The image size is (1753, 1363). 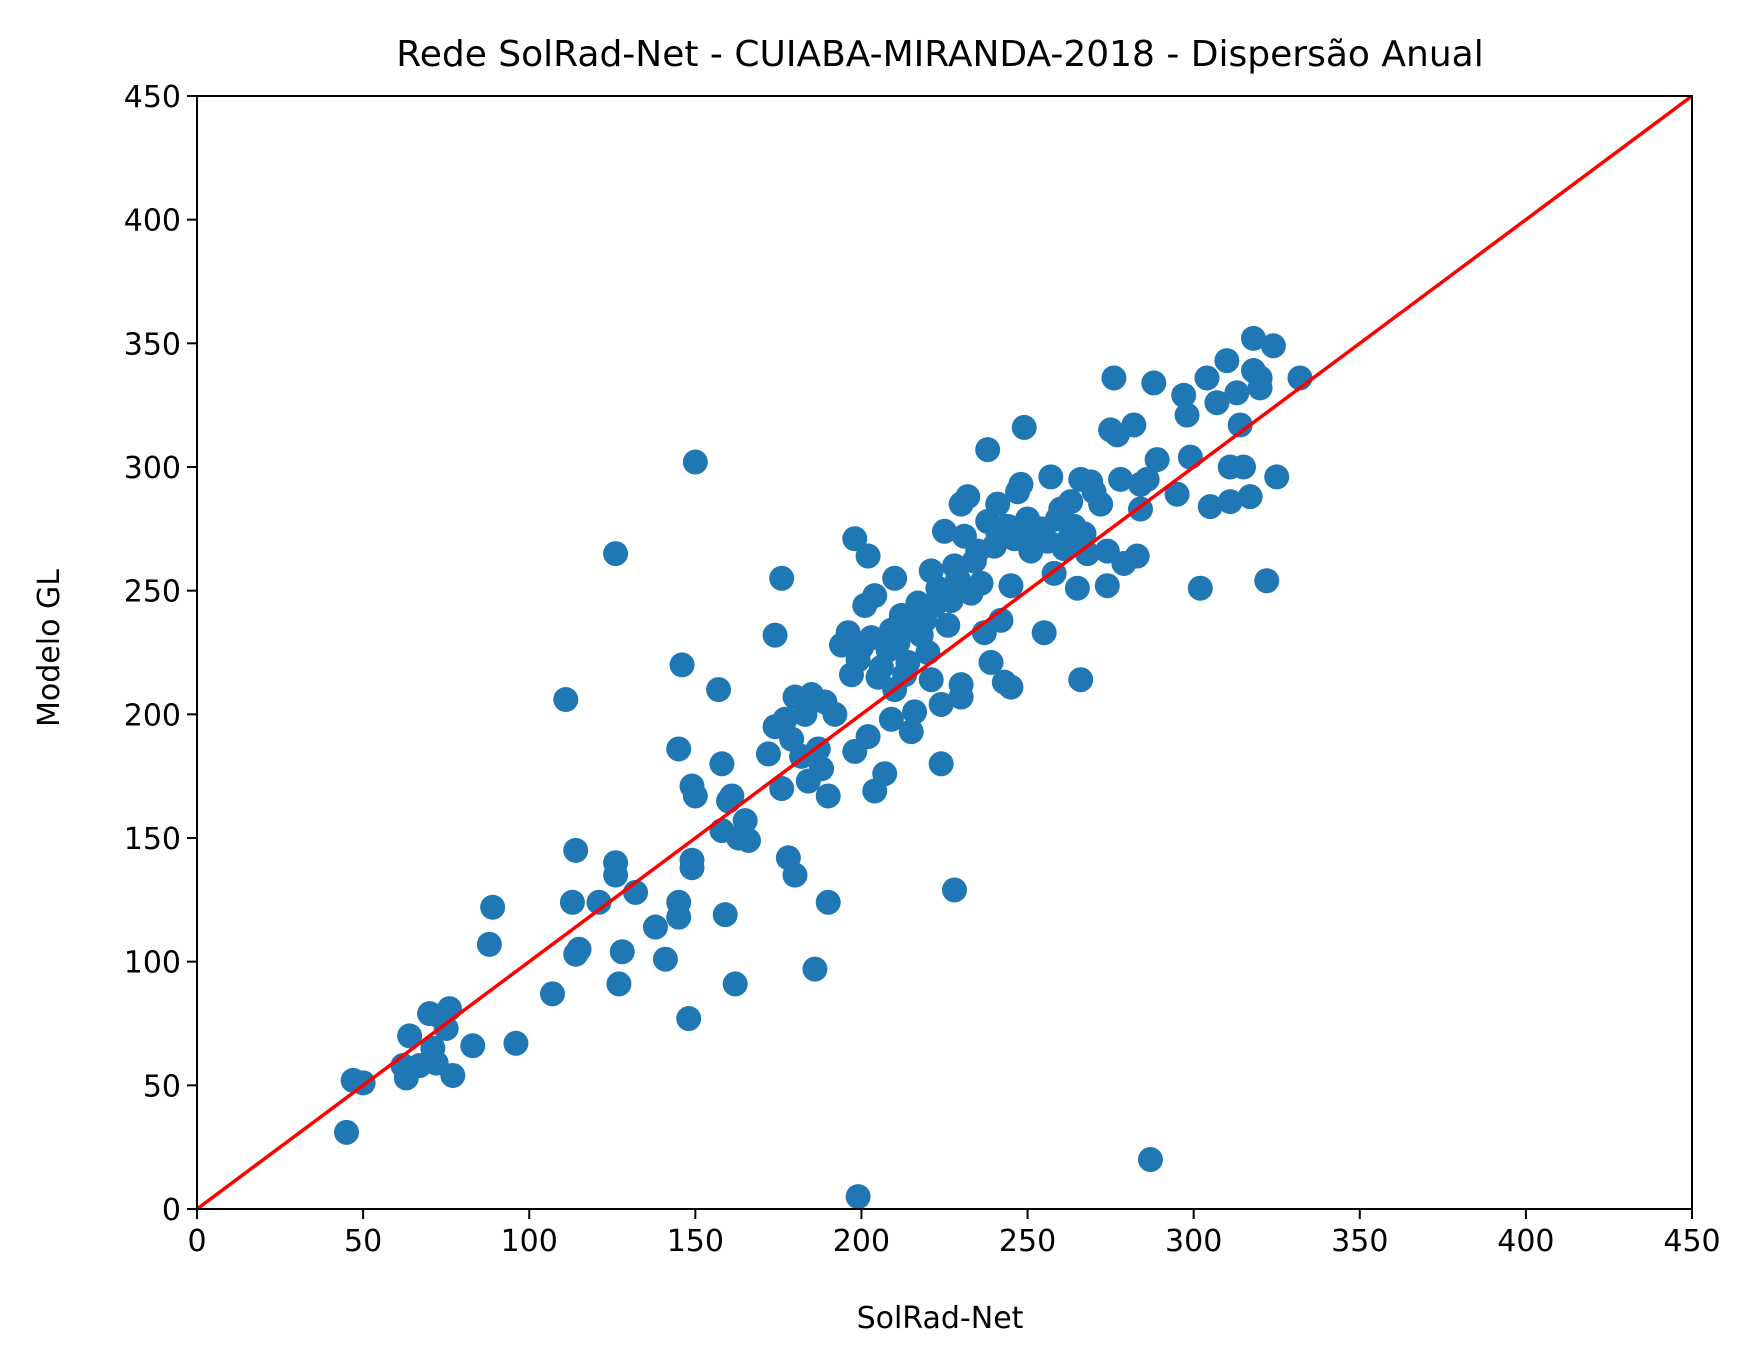 What do you see at coordinates (171, 1210) in the screenshot?
I see `y-tick-label: 0` at bounding box center [171, 1210].